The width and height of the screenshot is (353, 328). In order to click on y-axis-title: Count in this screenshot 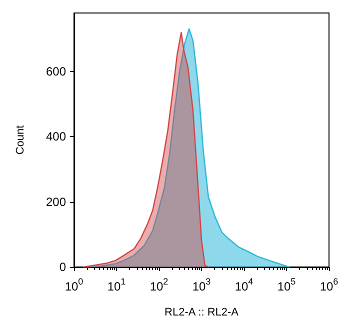, I will do `click(20, 140)`.